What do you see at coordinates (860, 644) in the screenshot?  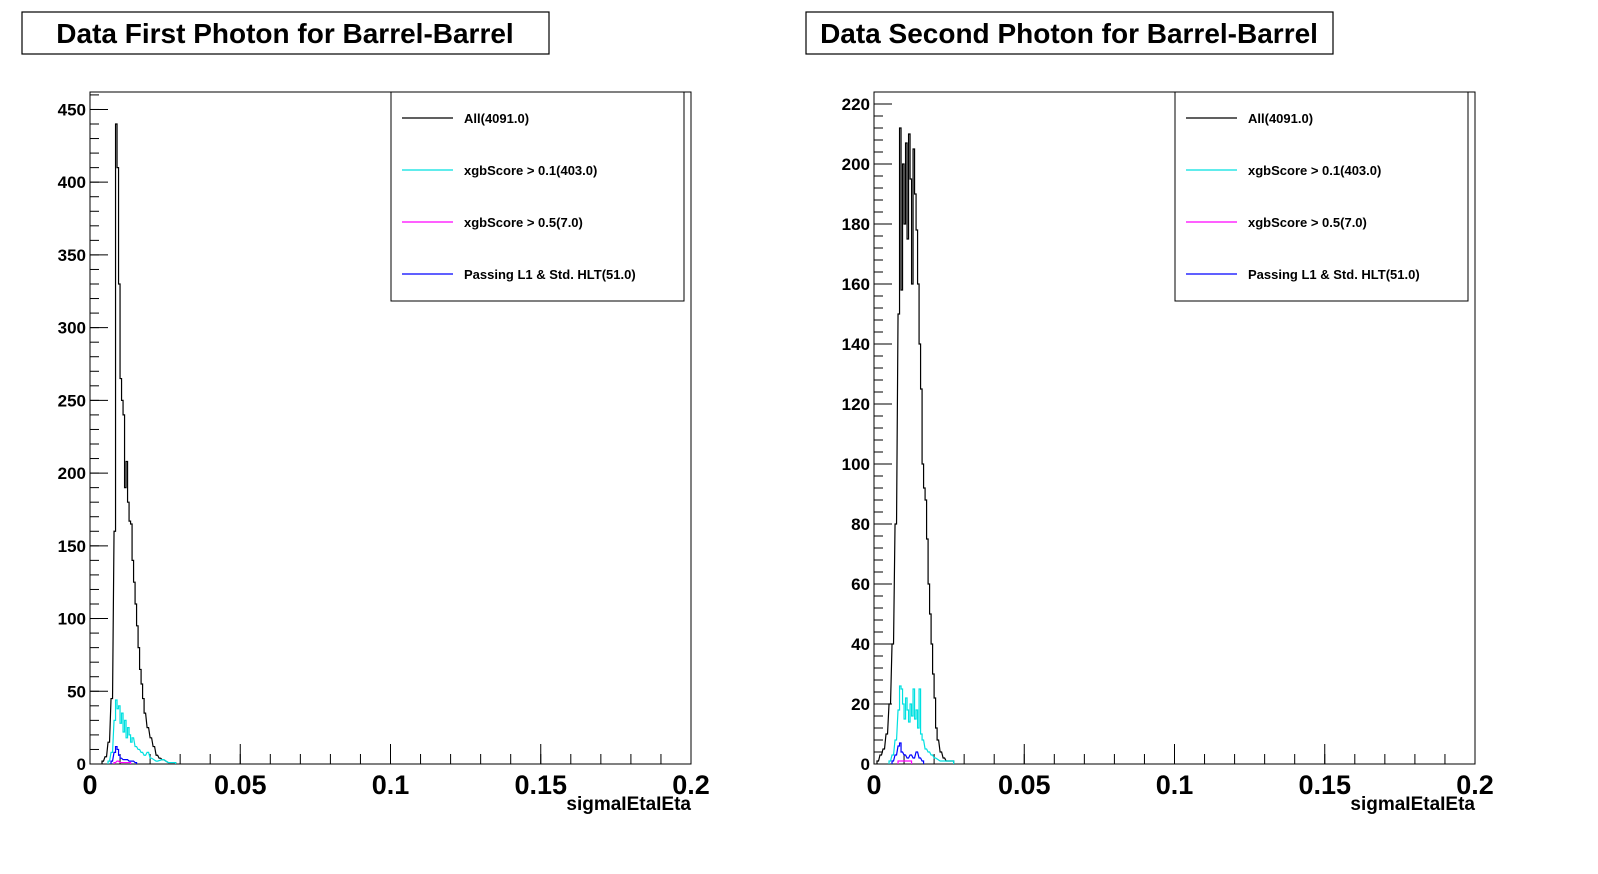 I see `y-tick-label: 40` at bounding box center [860, 644].